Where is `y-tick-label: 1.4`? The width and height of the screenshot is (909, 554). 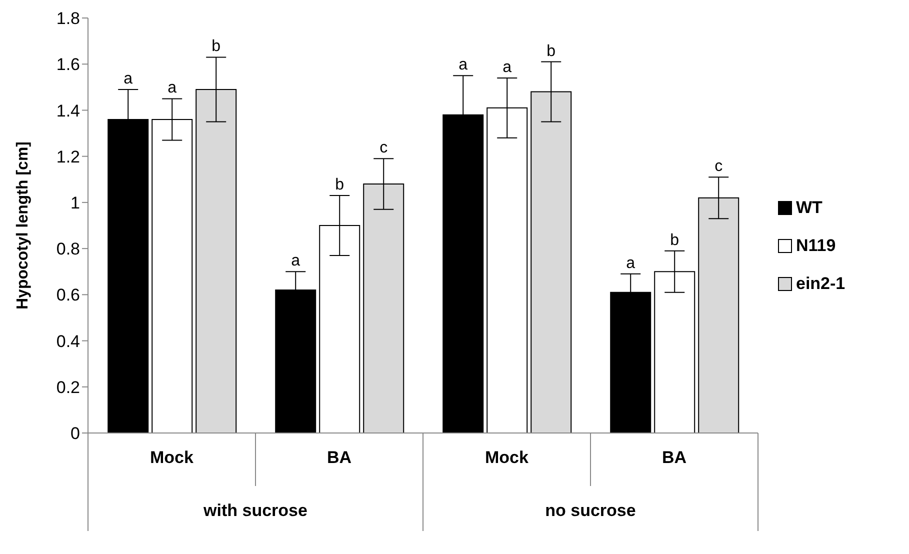
y-tick-label: 1.4 is located at coordinates (68, 110).